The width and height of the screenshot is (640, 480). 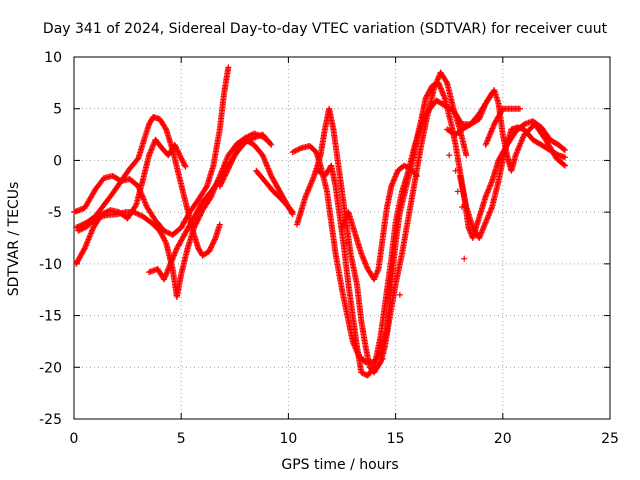 I want to click on y-tick-label: -20, so click(x=50, y=368).